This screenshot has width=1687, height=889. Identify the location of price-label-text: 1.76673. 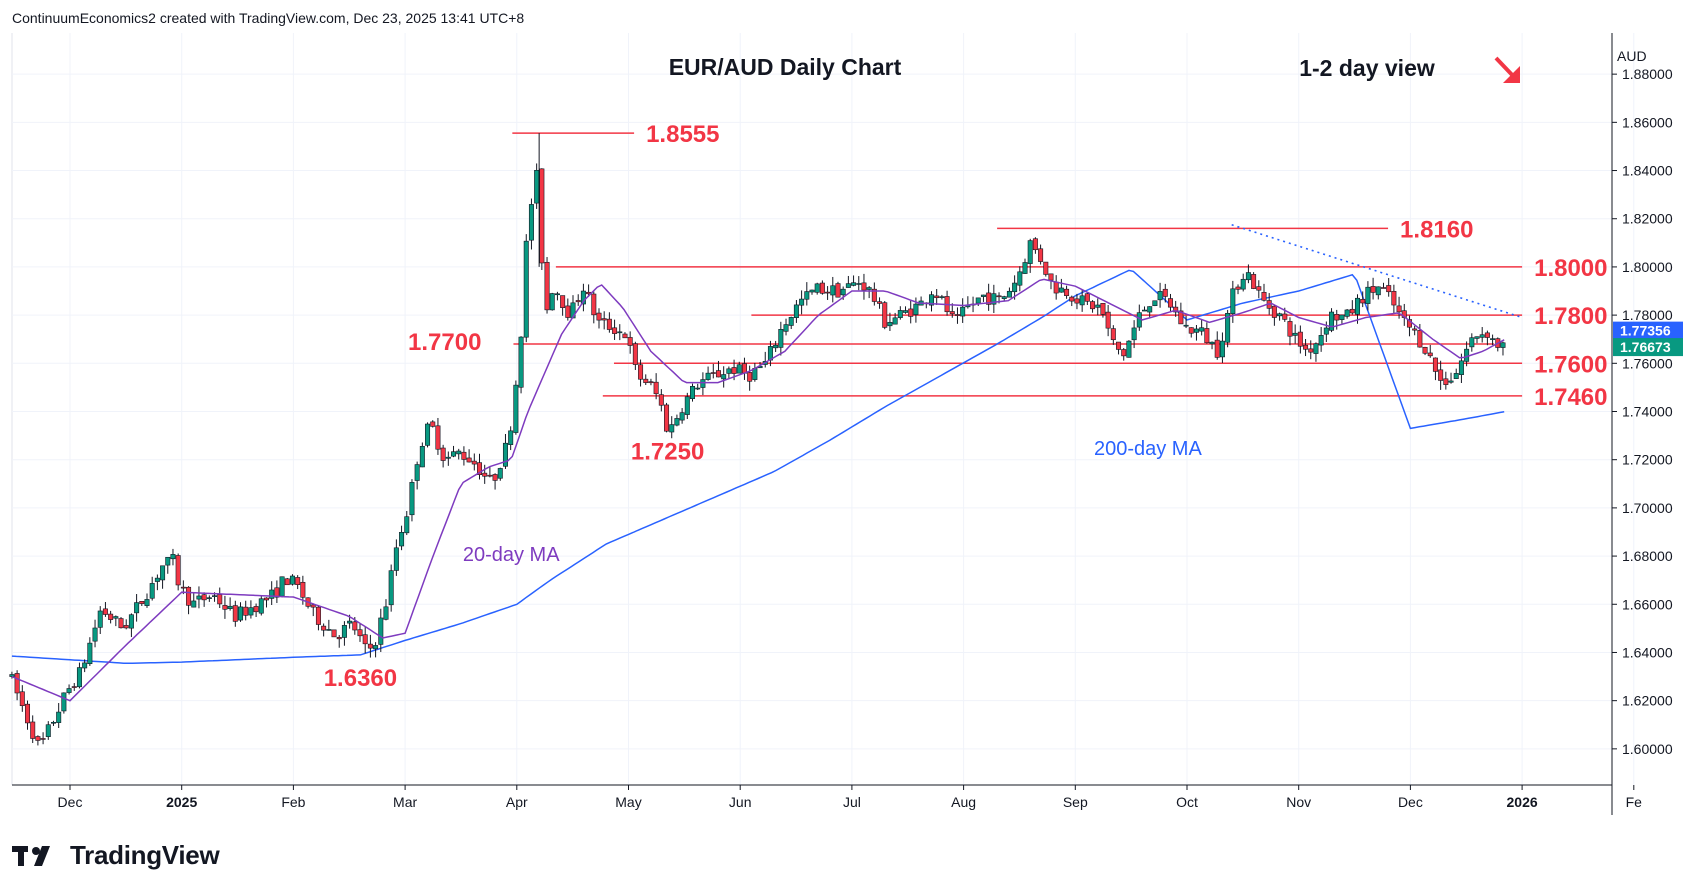
(1645, 347).